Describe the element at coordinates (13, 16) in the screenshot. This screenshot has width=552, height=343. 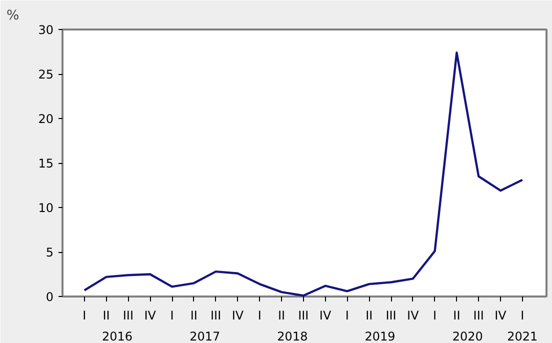
I see `y-axis-title: %` at that location.